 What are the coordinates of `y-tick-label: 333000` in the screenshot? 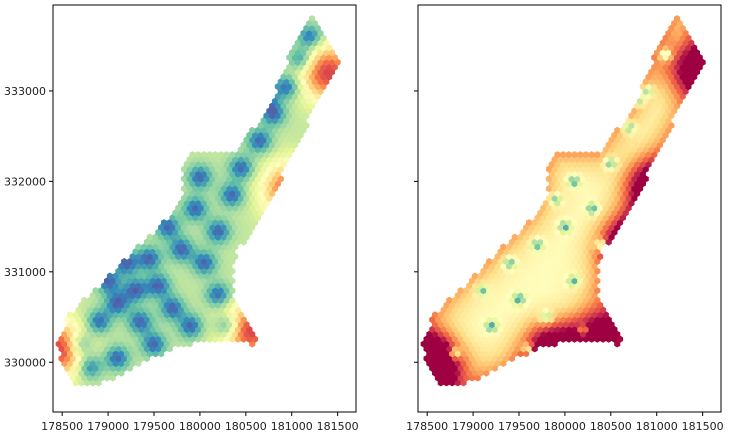 It's located at (25, 91).